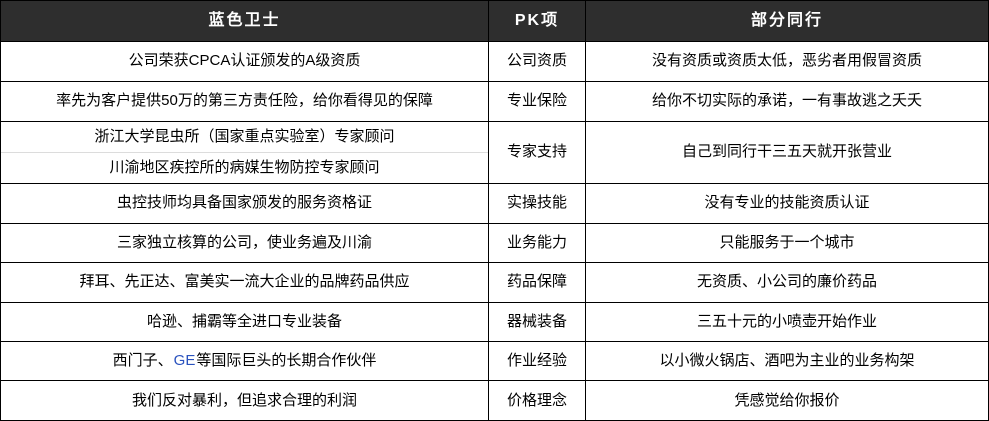  What do you see at coordinates (245, 401) in the screenshot?
I see `cell-blue-guard: 我们反对暴利，但追求合理的利润` at bounding box center [245, 401].